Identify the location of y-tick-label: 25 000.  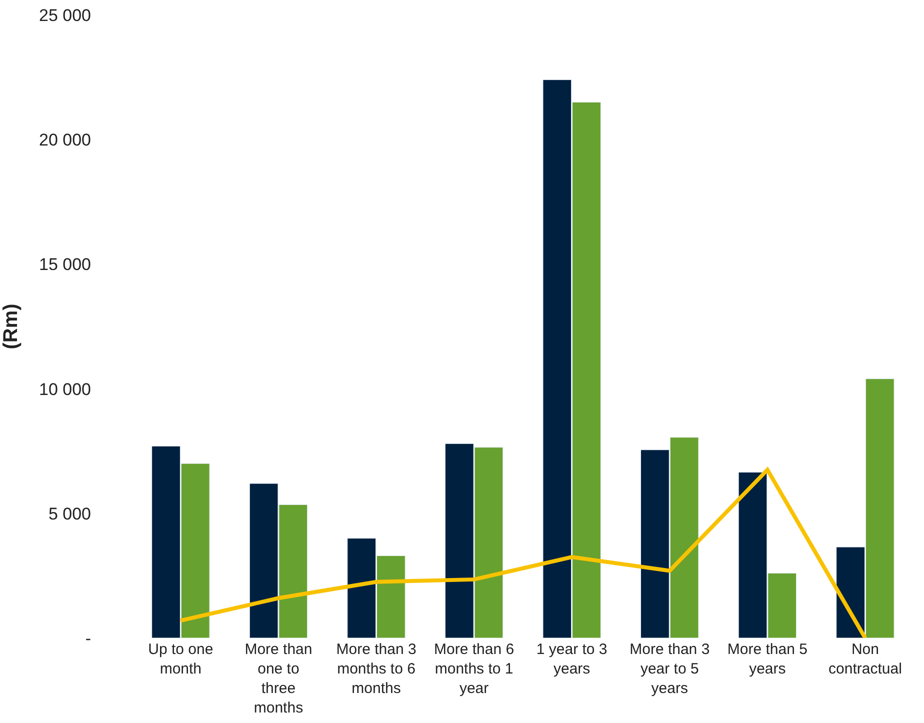
(65, 15).